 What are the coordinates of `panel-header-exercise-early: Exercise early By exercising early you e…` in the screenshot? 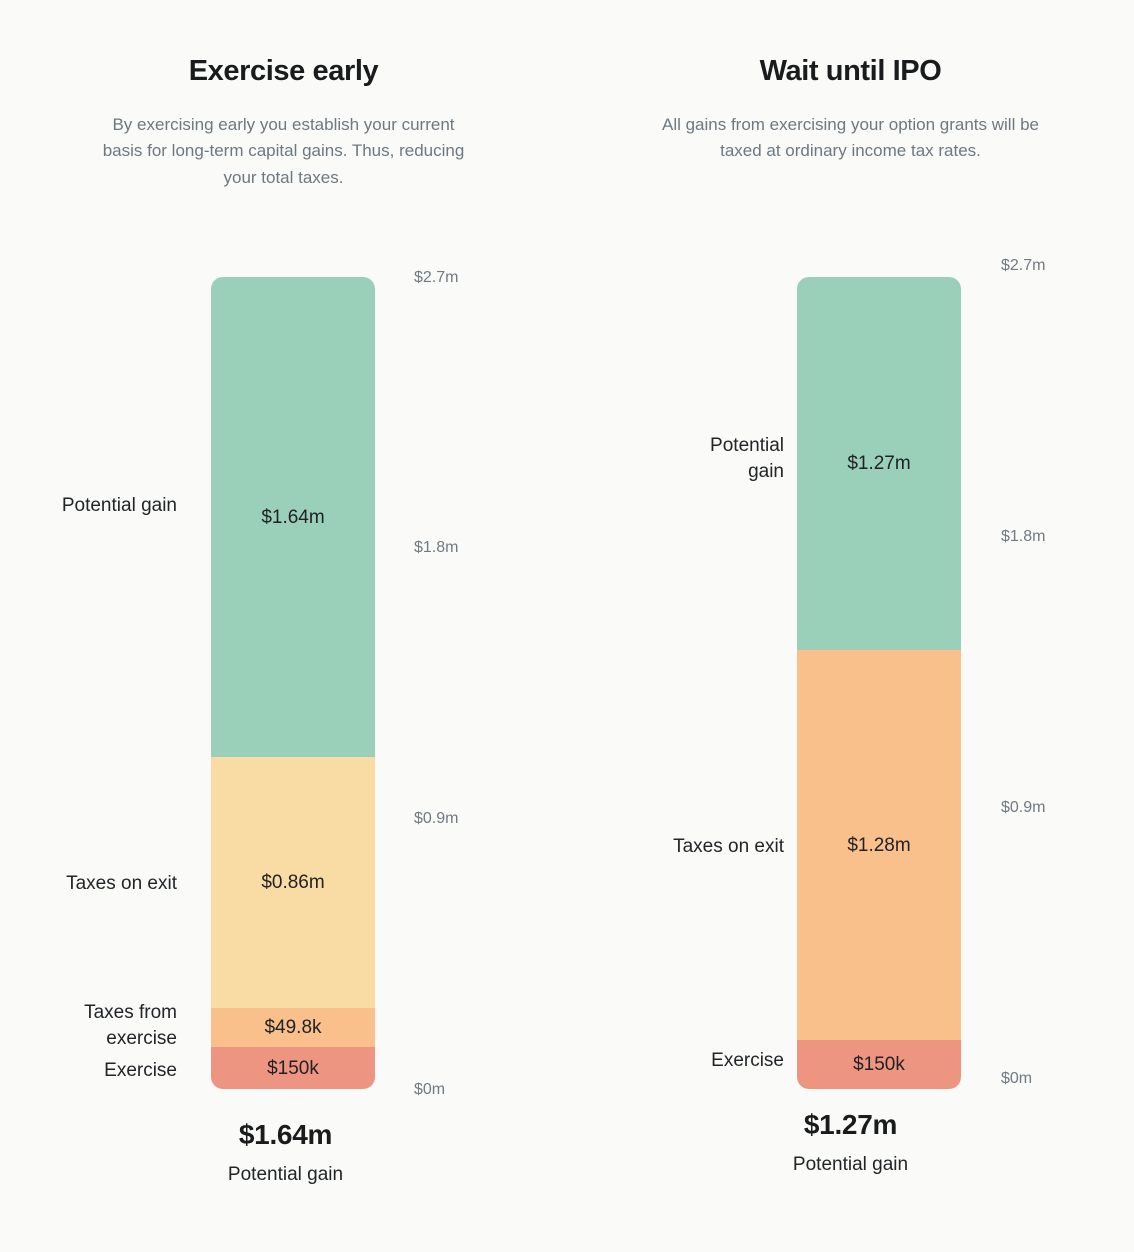 It's located at (283, 123).